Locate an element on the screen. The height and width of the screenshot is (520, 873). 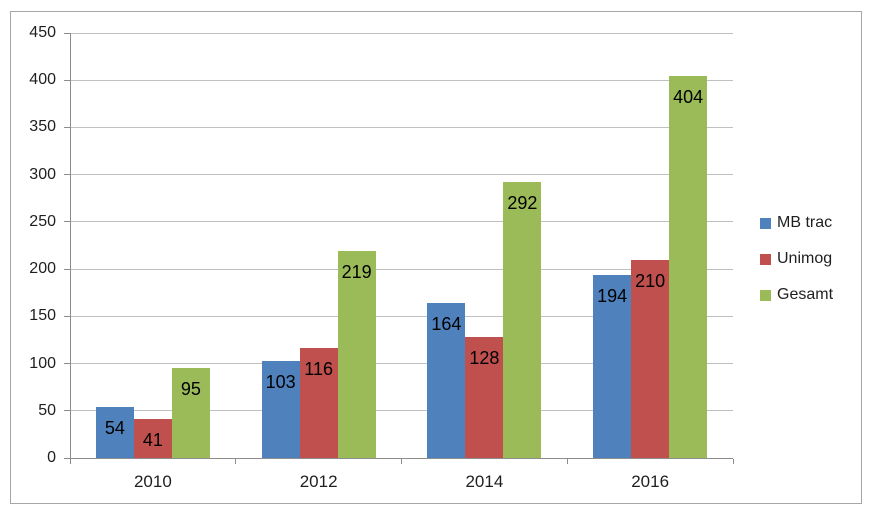
bar-value-label-unimog-2010: 41 is located at coordinates (152, 440).